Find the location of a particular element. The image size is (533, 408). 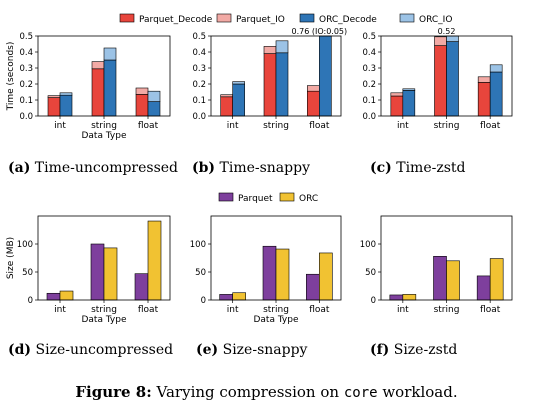

x-tick-label-2-1: string is located at coordinates (447, 126).